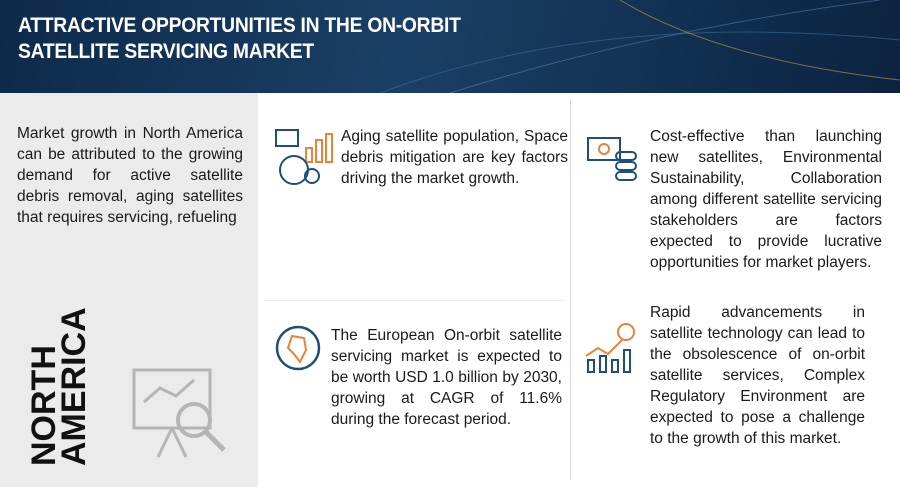 This screenshot has height=487, width=900. I want to click on row-divider, so click(415, 300).